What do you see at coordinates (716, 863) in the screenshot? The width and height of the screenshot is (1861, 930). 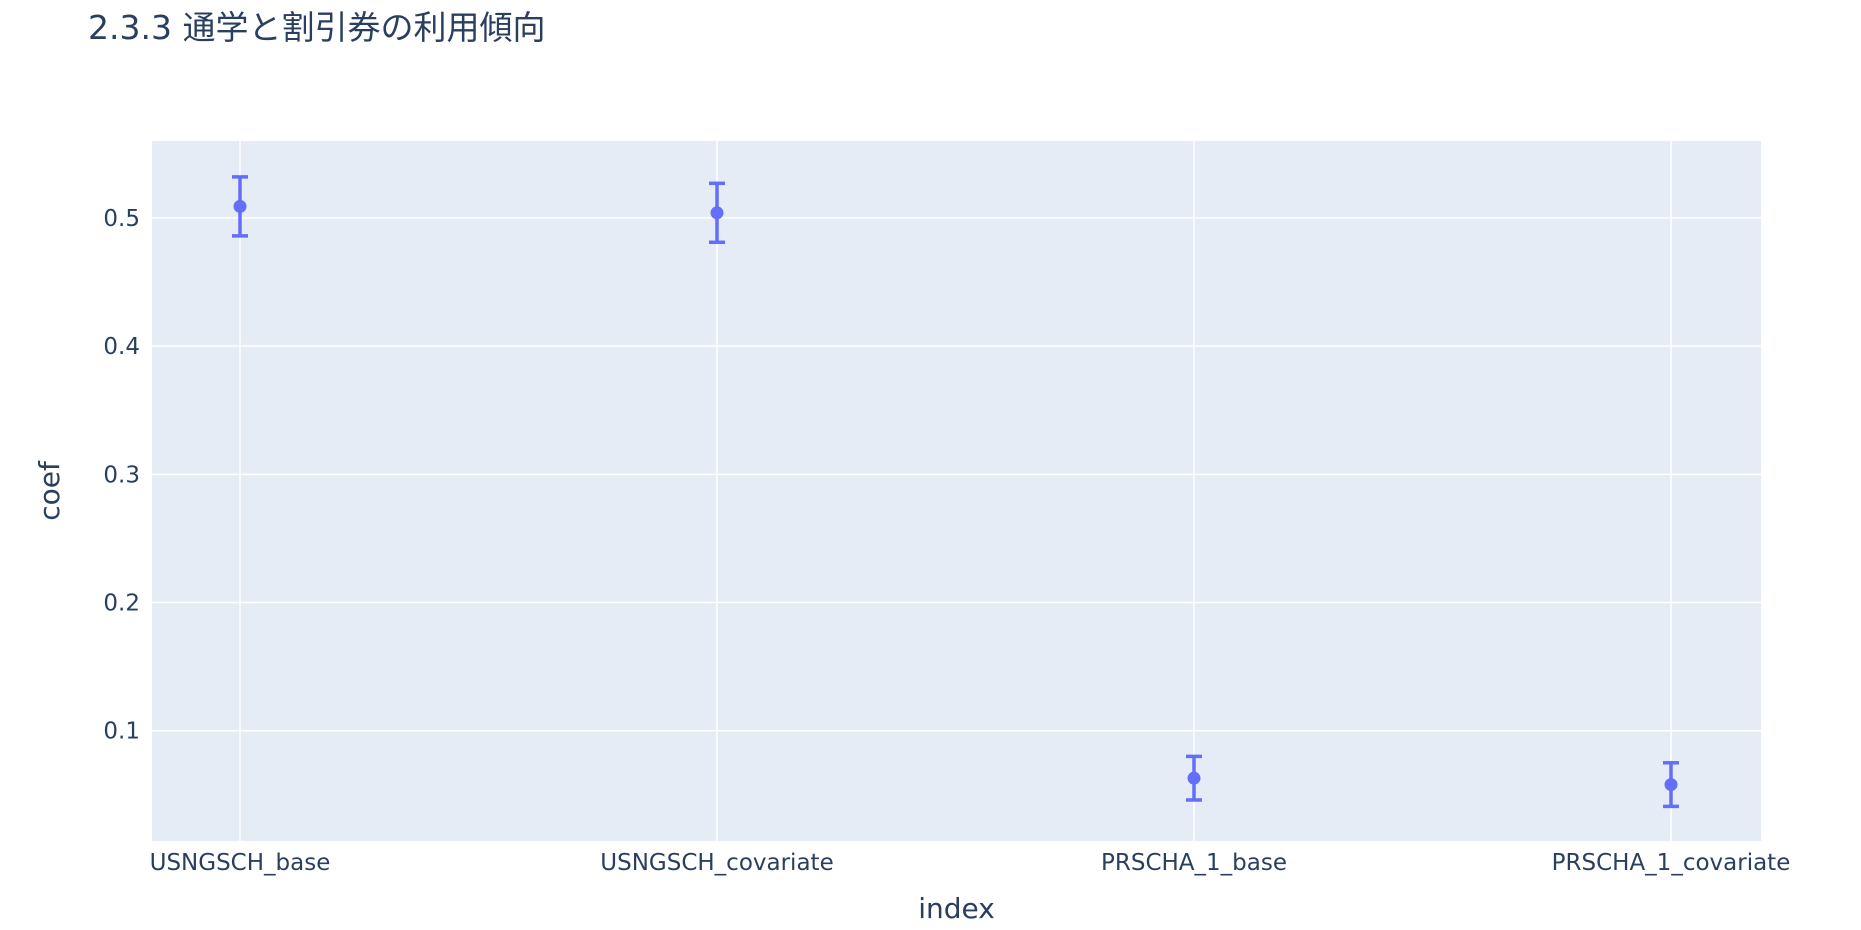 I see `x-tick-label: USNGSCH_covariate` at bounding box center [716, 863].